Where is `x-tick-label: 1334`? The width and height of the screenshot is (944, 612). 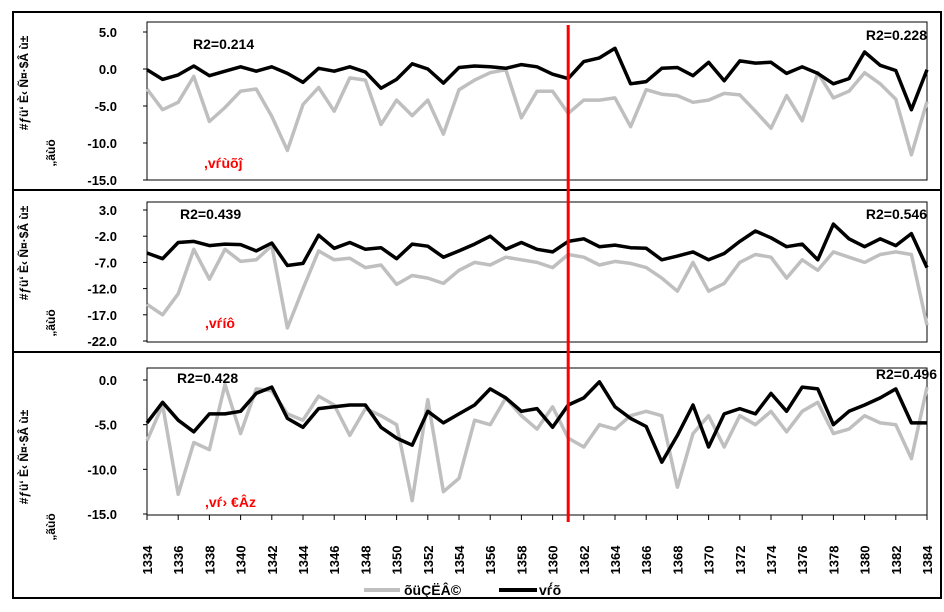 x-tick-label: 1334 is located at coordinates (147, 560).